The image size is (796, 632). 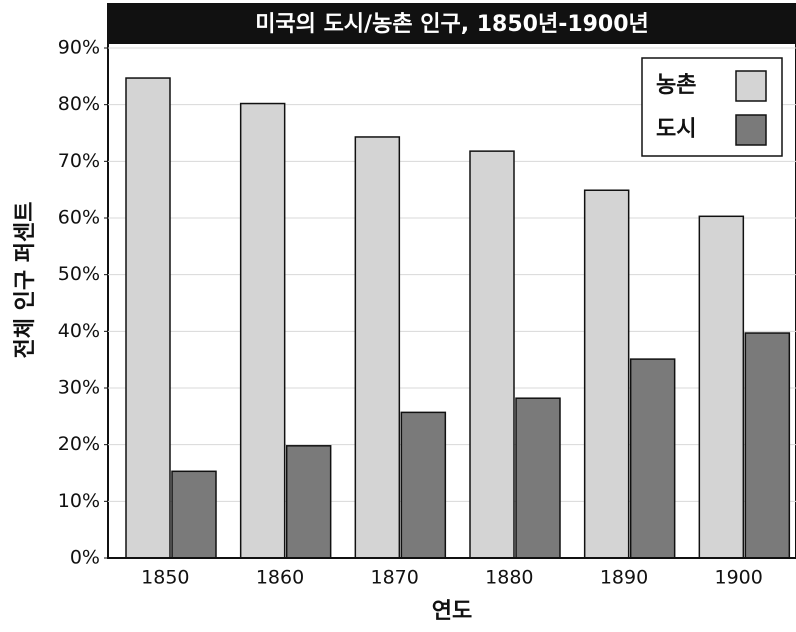 I want to click on y-tick-label: 20%, so click(x=79, y=444).